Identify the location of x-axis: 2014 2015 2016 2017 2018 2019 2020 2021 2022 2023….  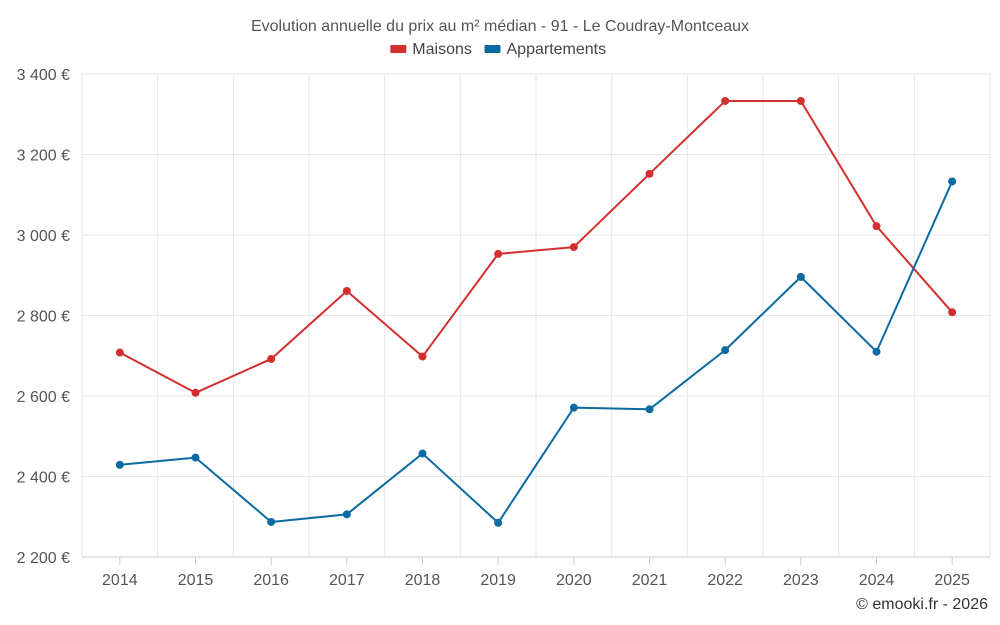
(536, 572).